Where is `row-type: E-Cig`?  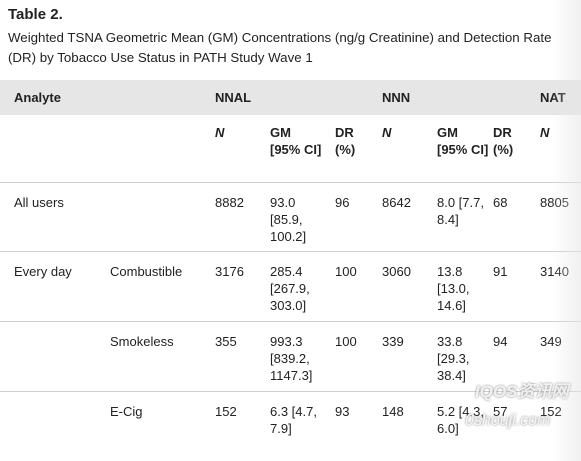 row-type: E-Cig is located at coordinates (126, 411).